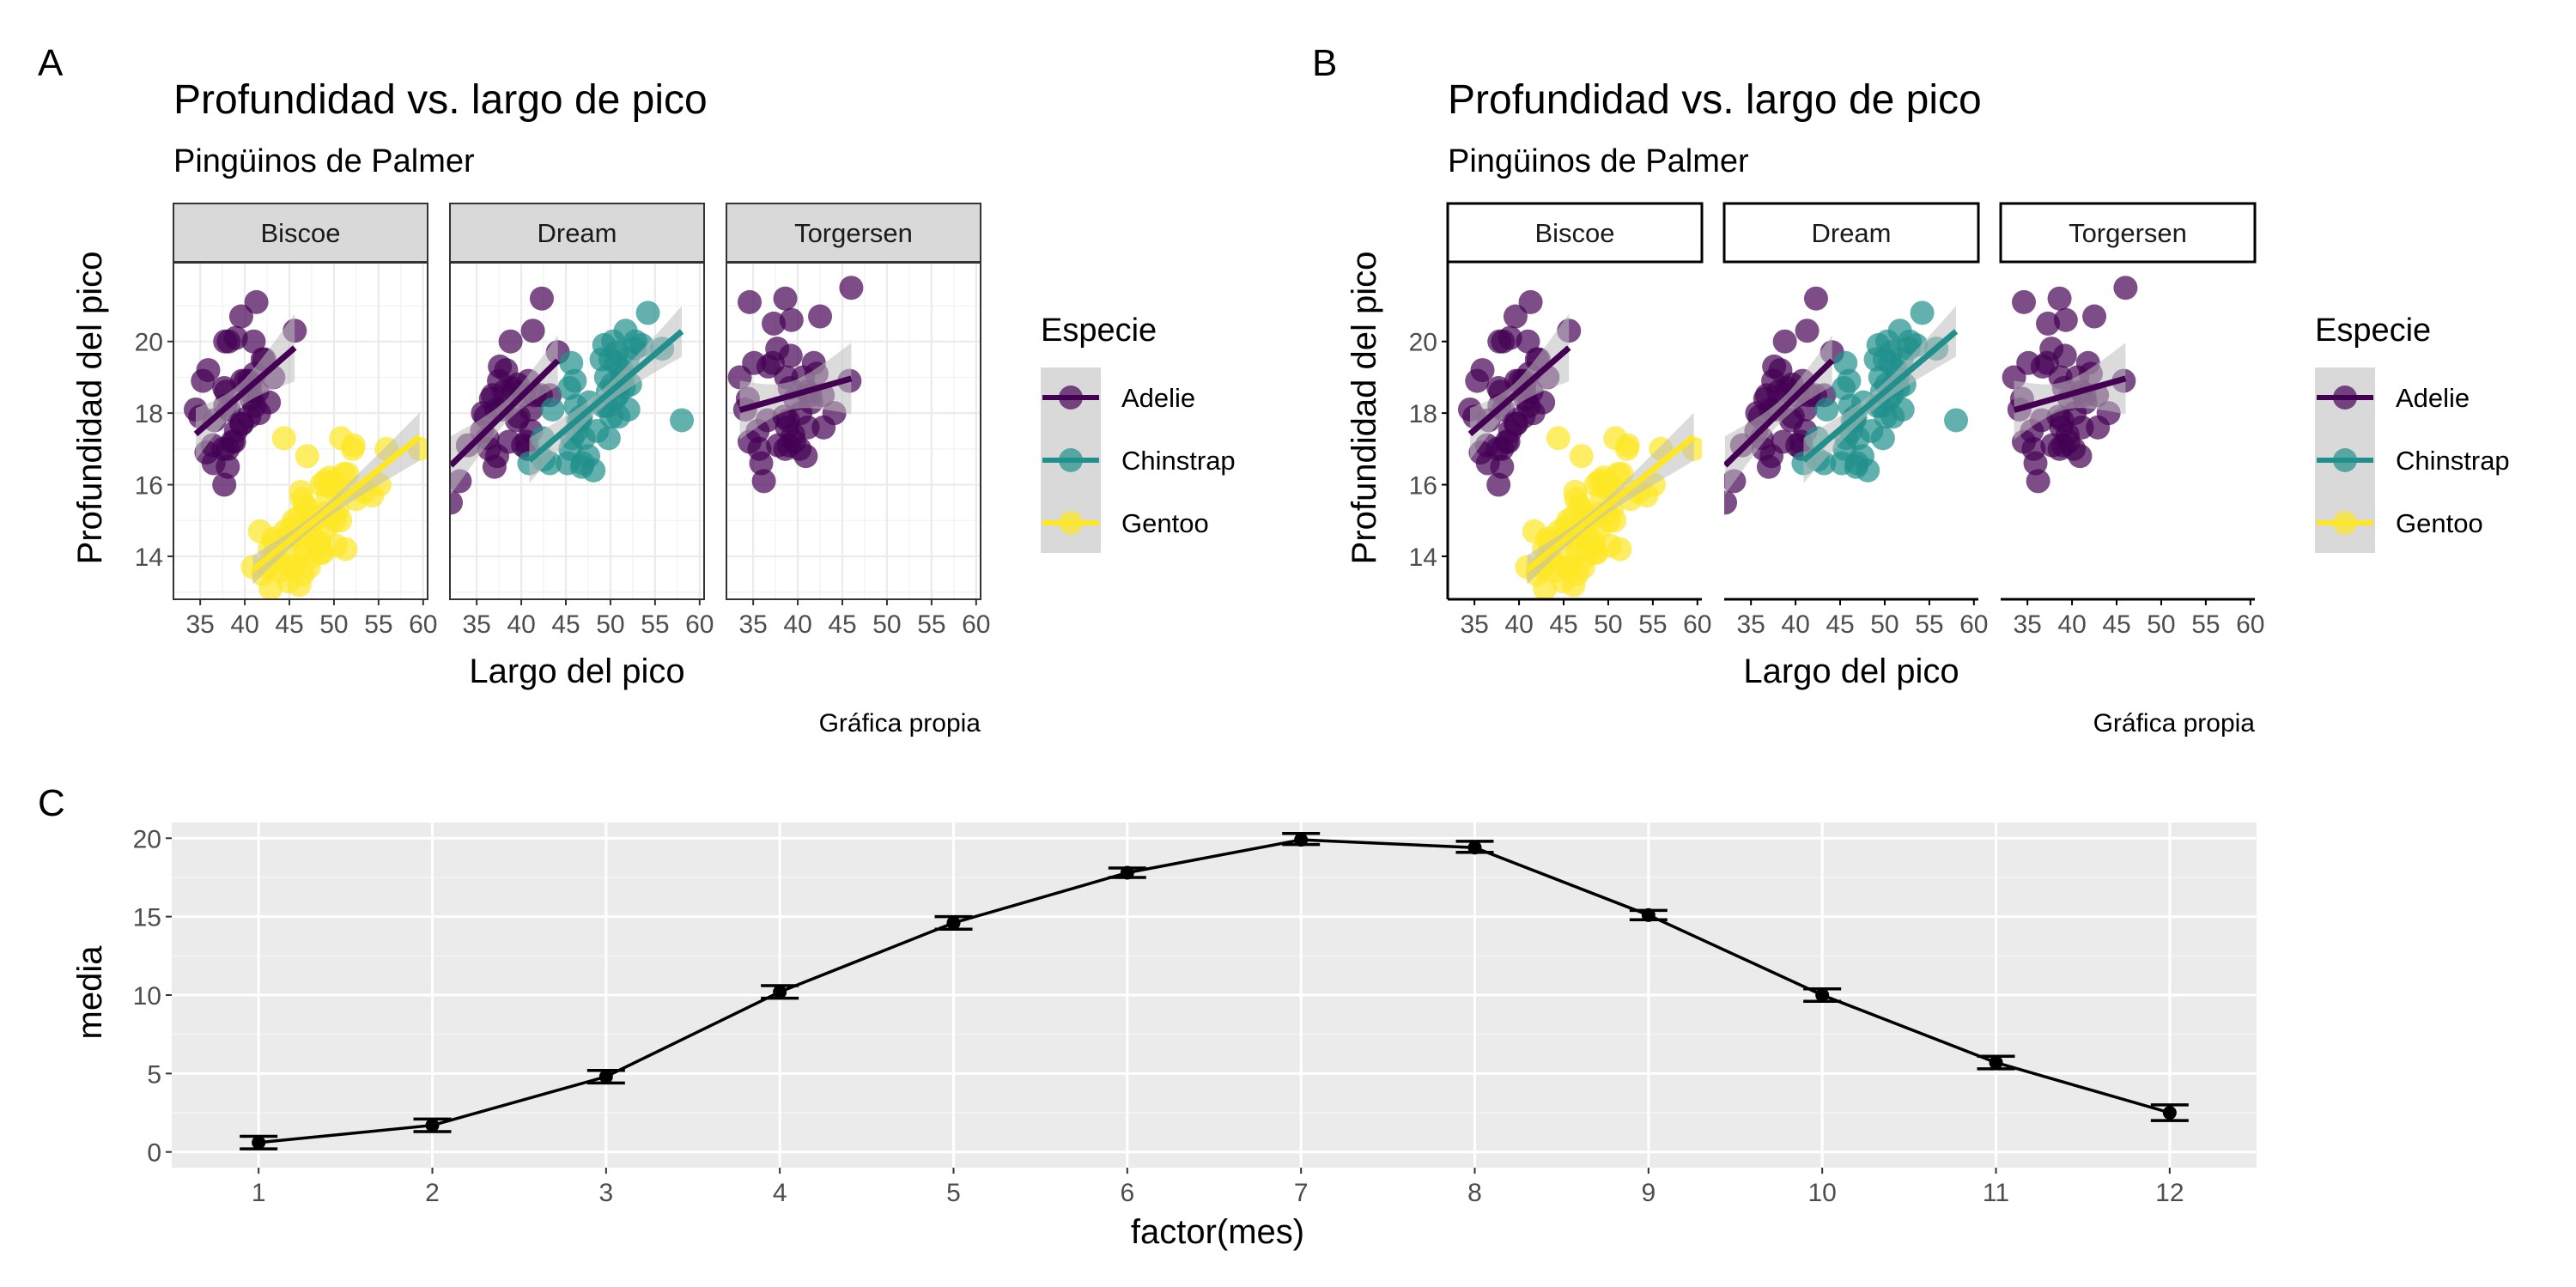  What do you see at coordinates (1851, 233) in the screenshot?
I see `panel-b-facet-dream-strip` at bounding box center [1851, 233].